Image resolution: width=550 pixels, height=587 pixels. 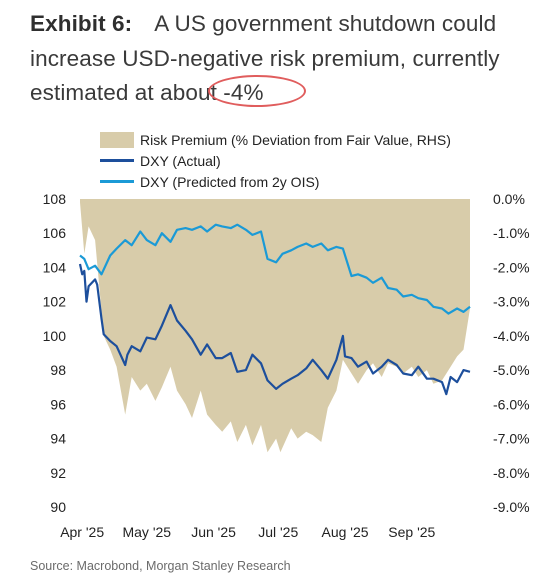 I want to click on x-tick-label: Jul '25, so click(x=278, y=532).